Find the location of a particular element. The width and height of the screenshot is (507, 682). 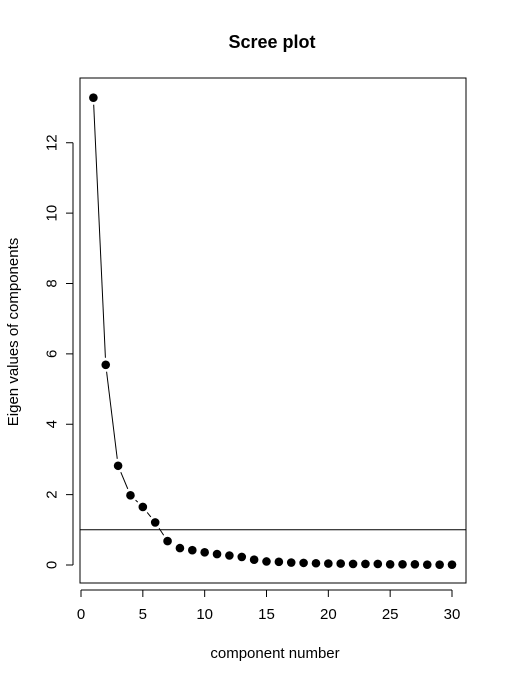

y-tick-label: 2 is located at coordinates (52, 494).